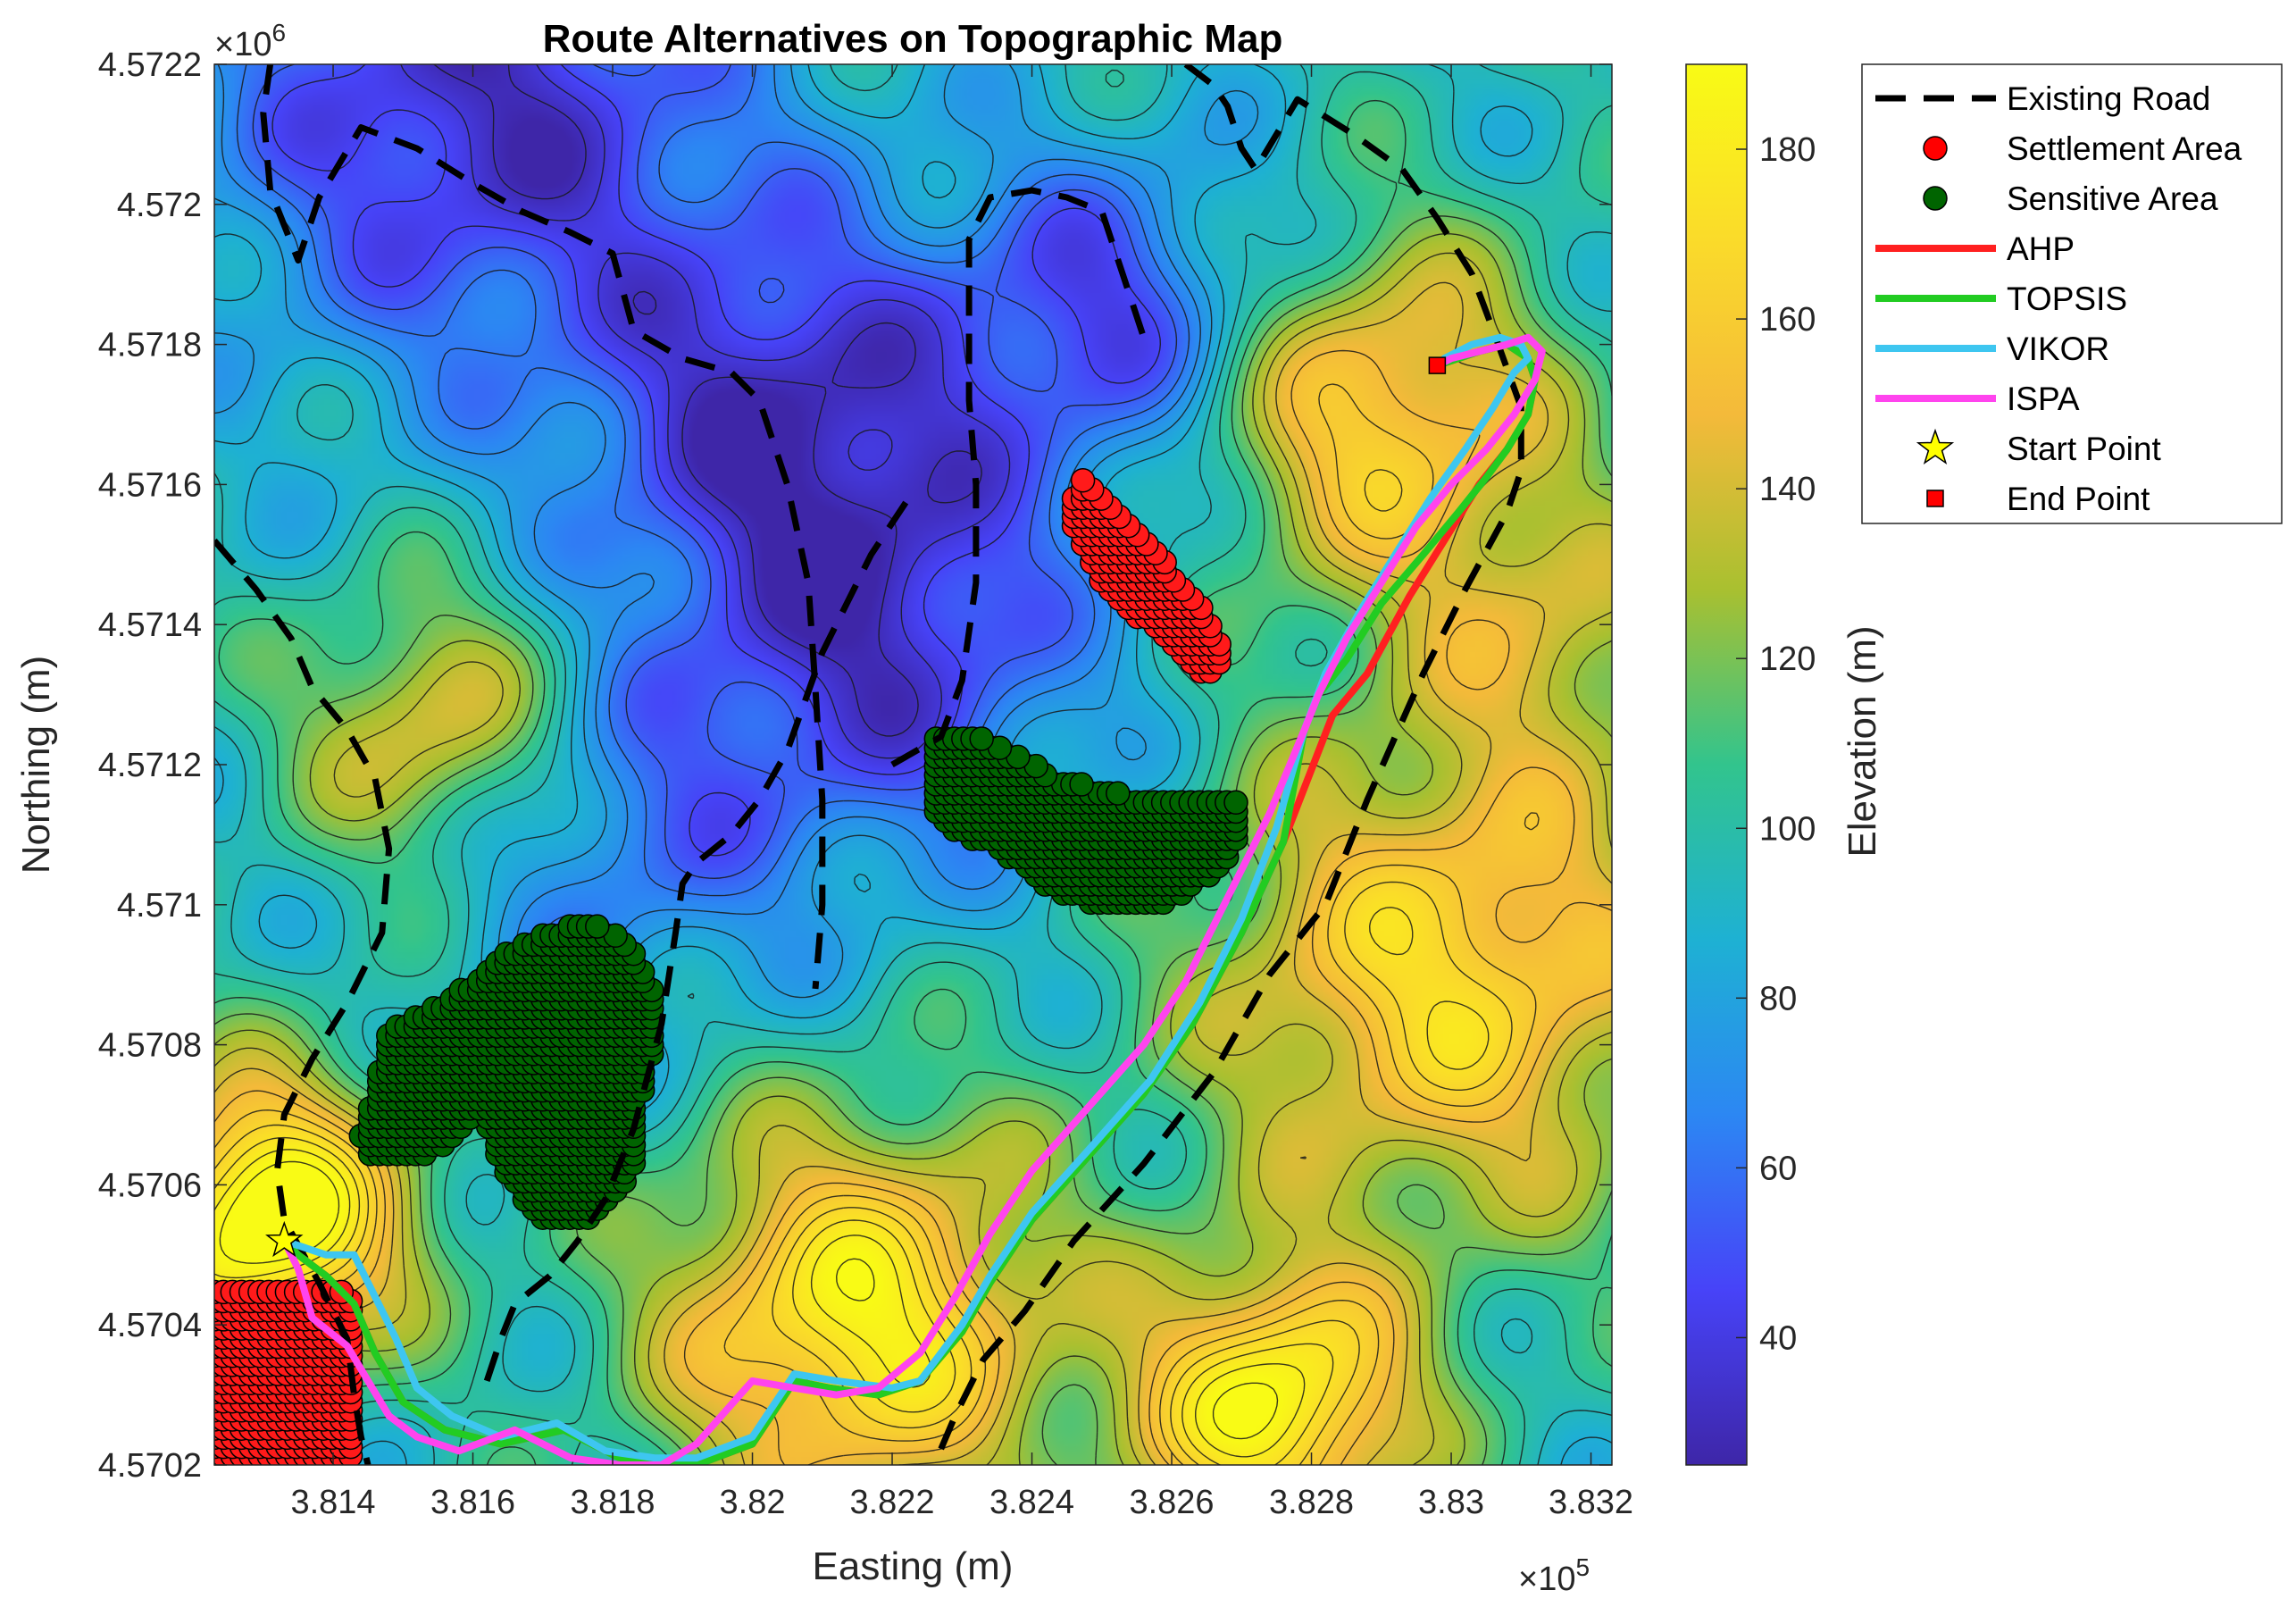  Describe the element at coordinates (2124, 149) in the screenshot. I see `legend-label: Settlement Area` at that location.